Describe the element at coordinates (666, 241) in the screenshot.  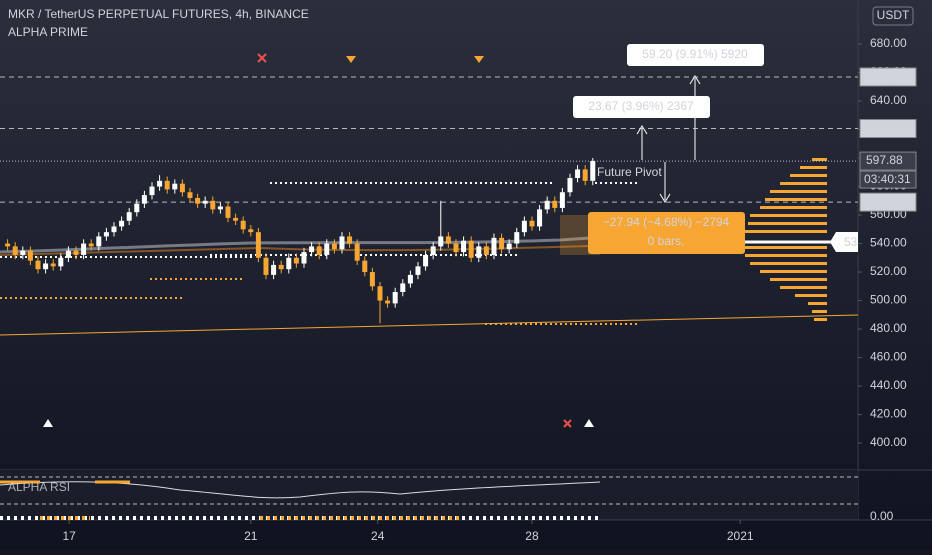
I see `annotation: 0 bars,` at that location.